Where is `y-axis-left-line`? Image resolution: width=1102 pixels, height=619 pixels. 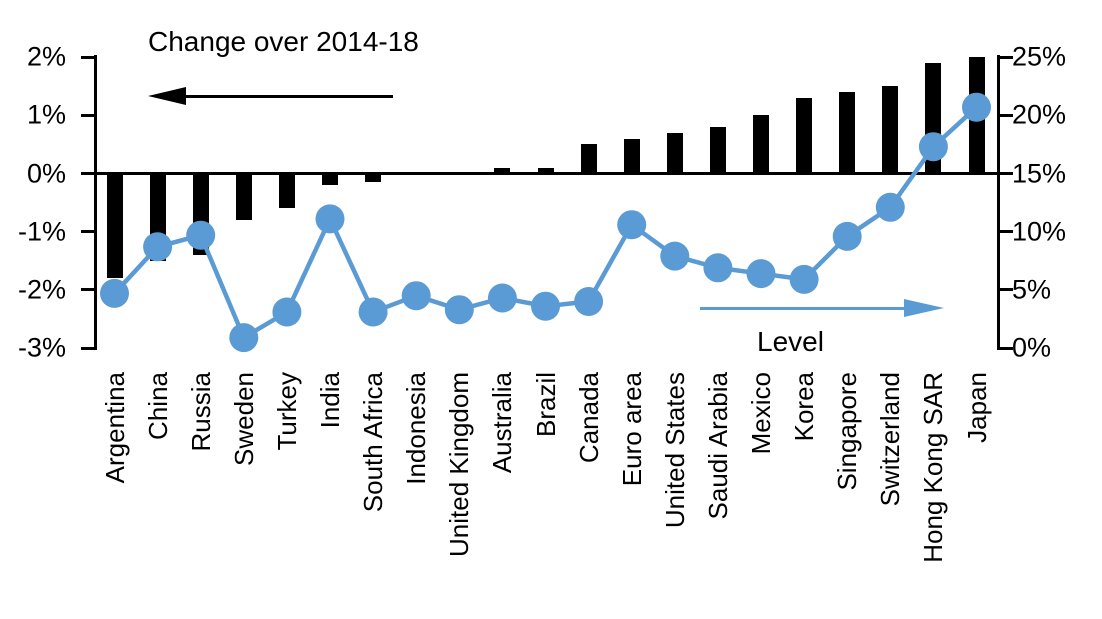
y-axis-left-line is located at coordinates (95, 202).